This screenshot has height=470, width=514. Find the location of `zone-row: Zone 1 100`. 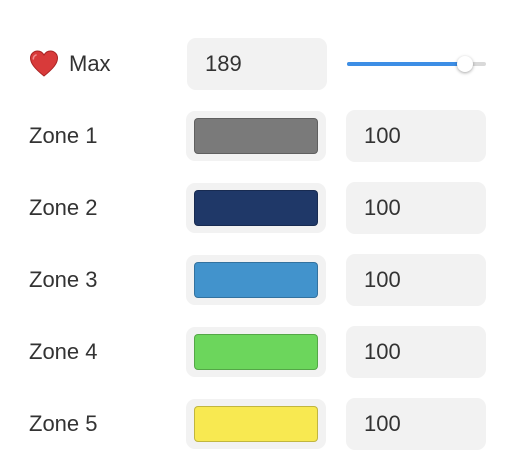

zone-row: Zone 1 100 is located at coordinates (257, 136).